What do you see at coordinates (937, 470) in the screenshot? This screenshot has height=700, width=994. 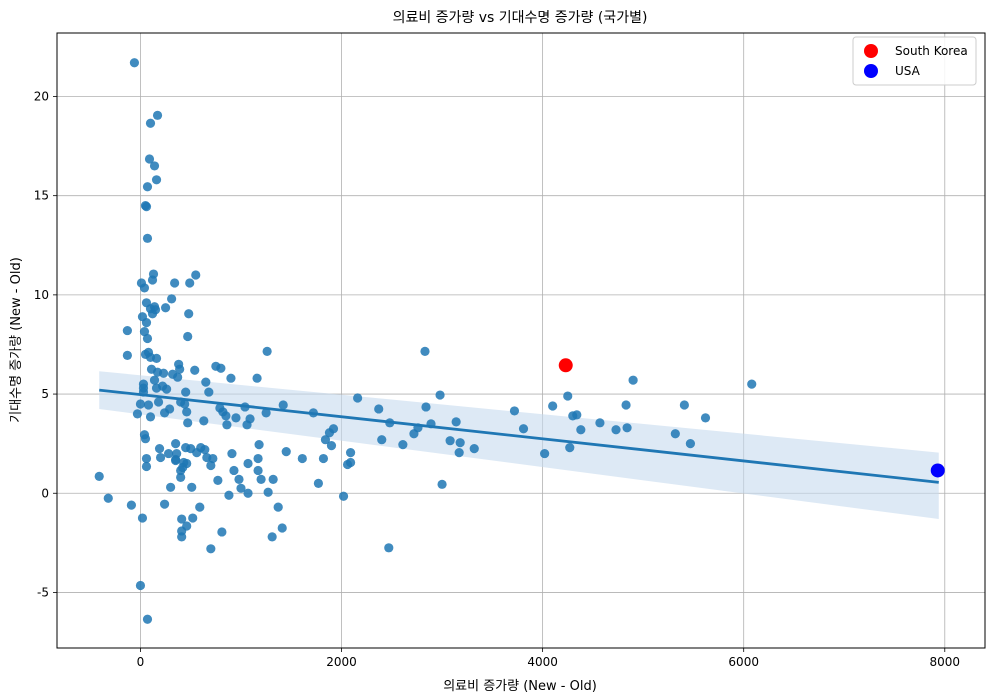 I see `highlight-point-usa` at bounding box center [937, 470].